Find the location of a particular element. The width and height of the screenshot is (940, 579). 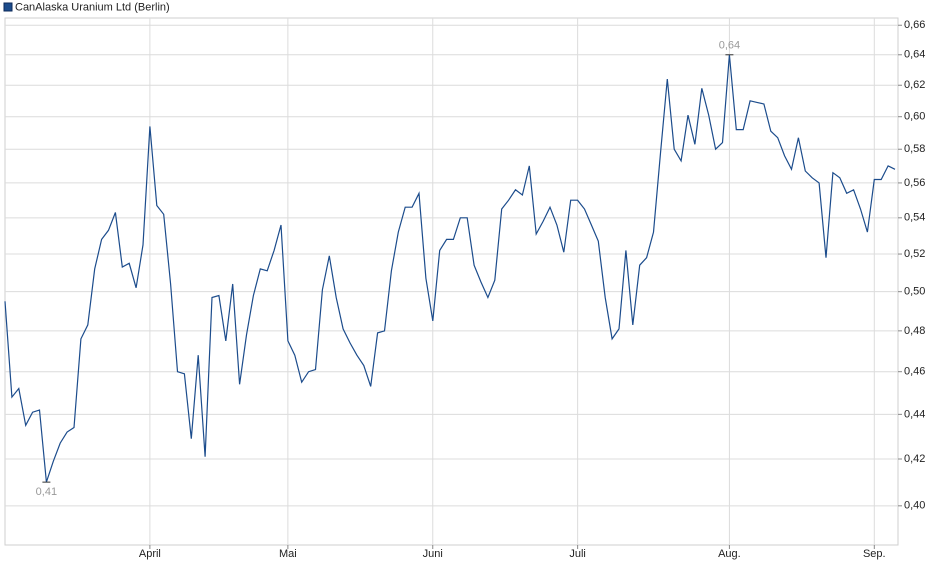

legend-label: CanAlaska Uranium Ltd (Berlin) is located at coordinates (92, 7).